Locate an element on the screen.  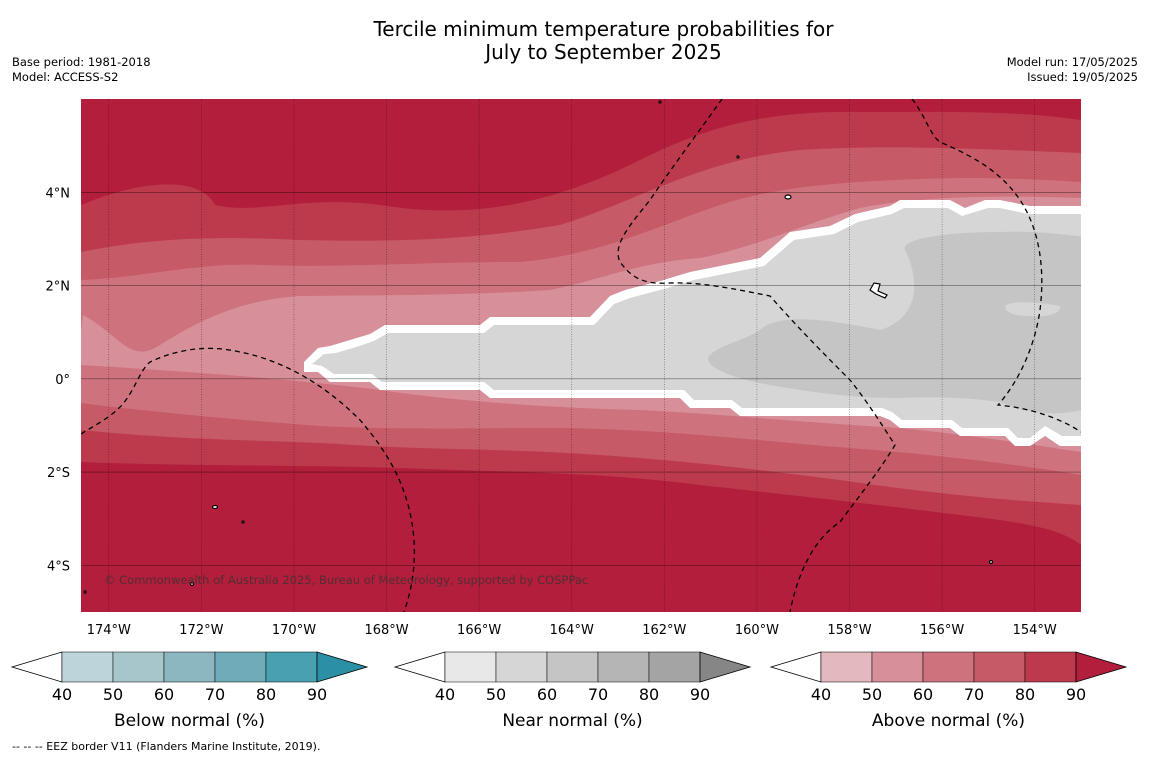
eez-border-west is located at coordinates (248, 479).